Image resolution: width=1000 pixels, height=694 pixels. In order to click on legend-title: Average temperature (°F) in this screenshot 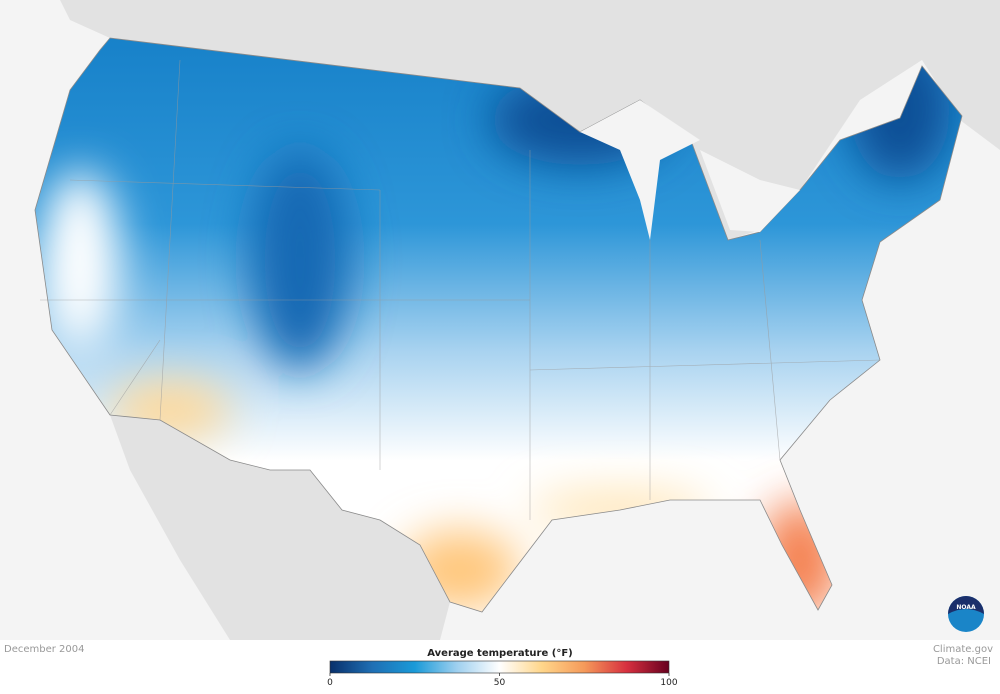, I will do `click(499, 653)`.